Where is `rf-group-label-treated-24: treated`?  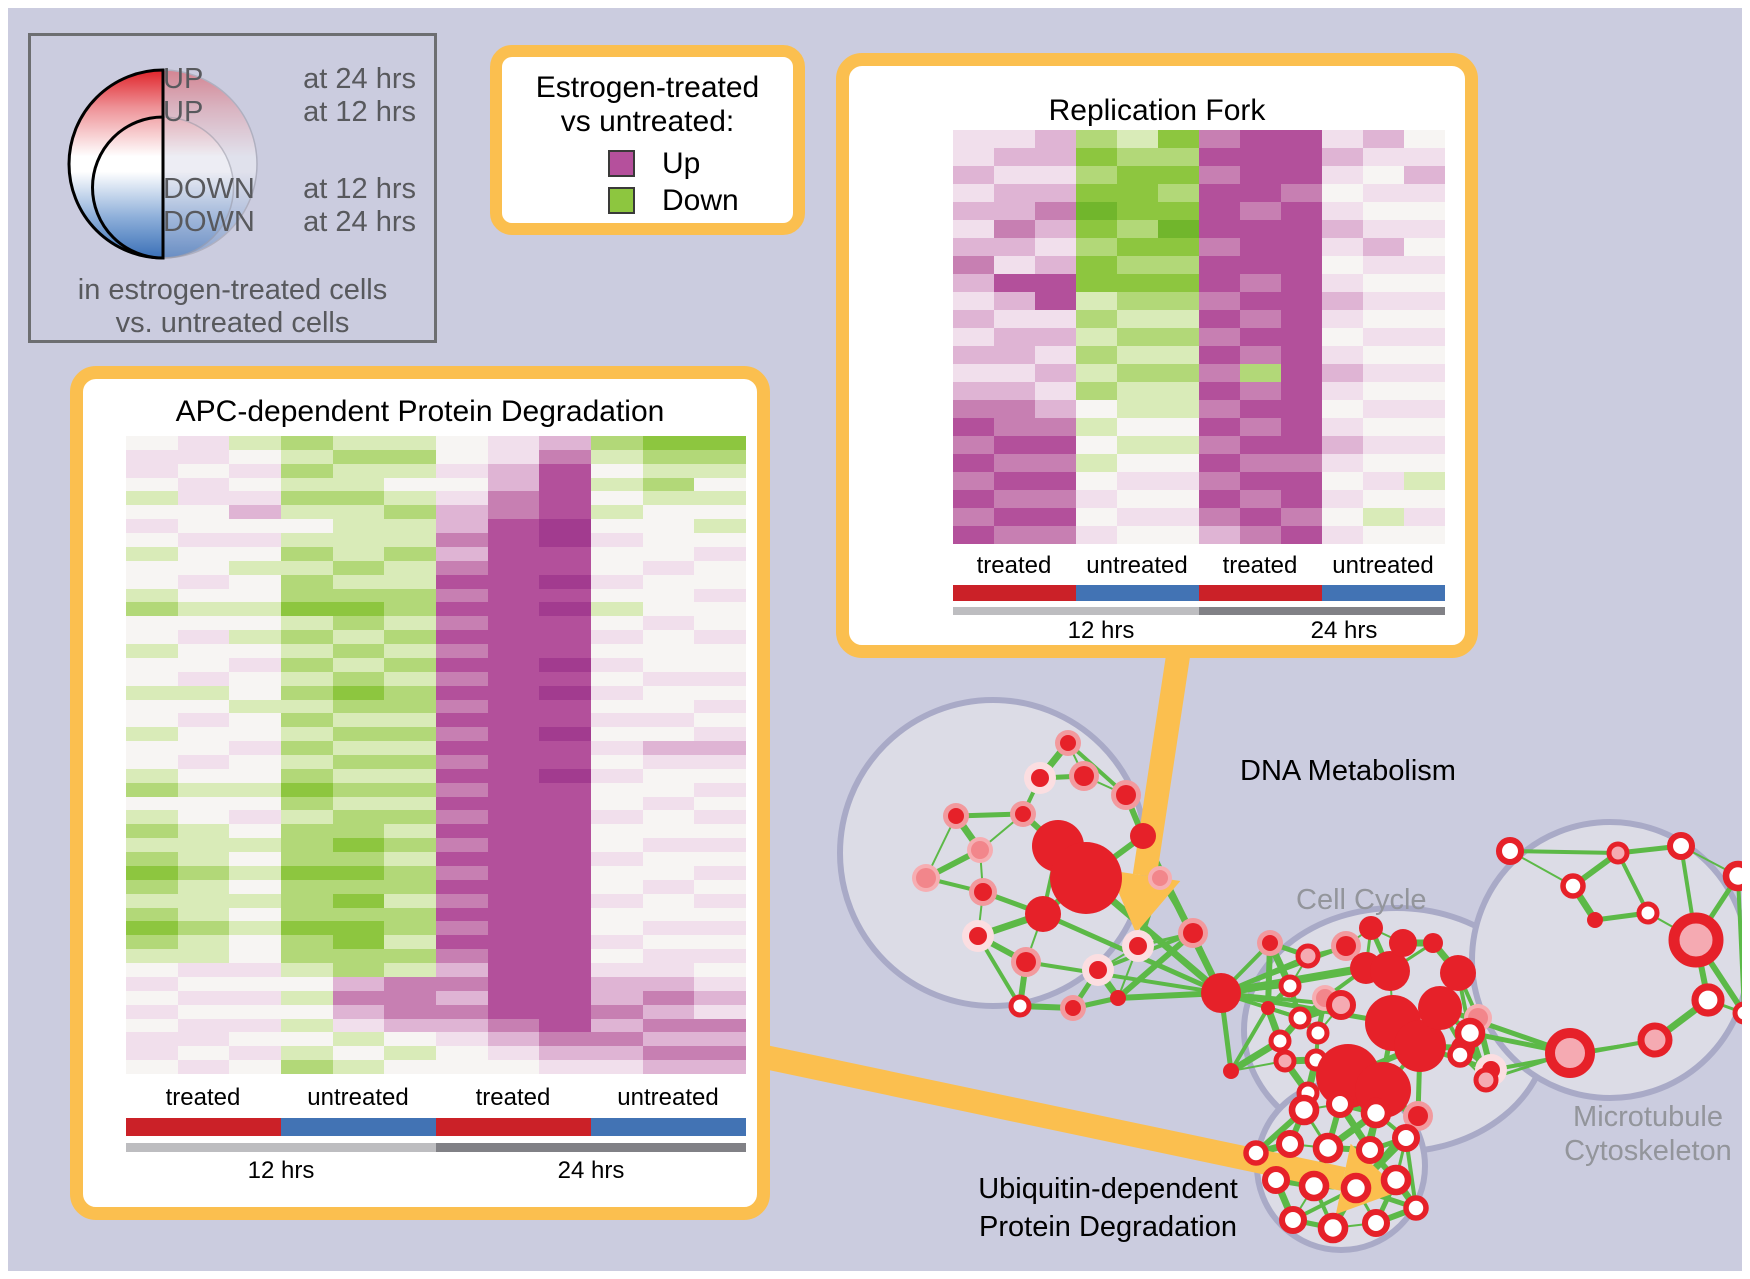 rf-group-label-treated-24: treated is located at coordinates (1260, 565).